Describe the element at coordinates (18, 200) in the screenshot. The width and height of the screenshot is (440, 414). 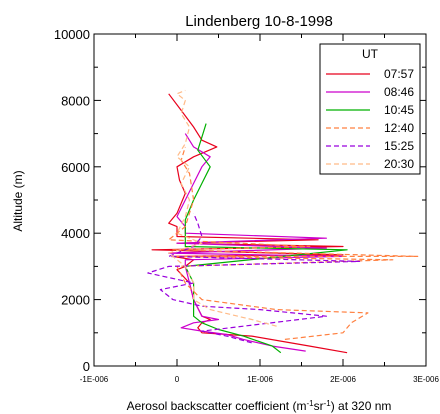
I see `y-axis-label: Altitude (m)` at that location.